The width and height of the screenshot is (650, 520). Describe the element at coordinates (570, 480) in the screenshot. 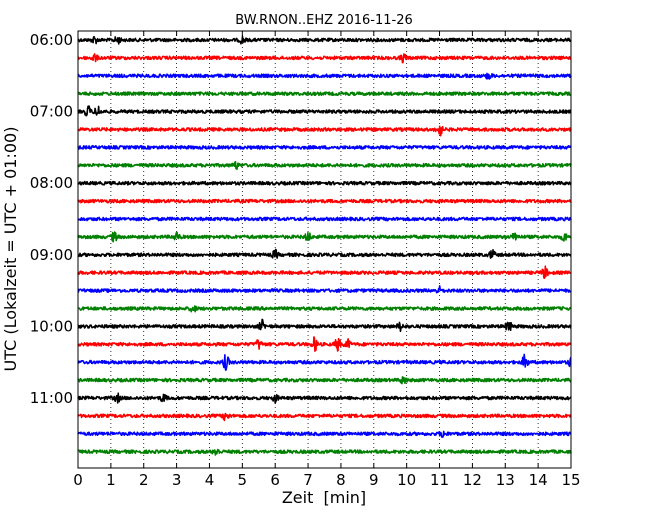

I see `x-tick-label: 15` at that location.